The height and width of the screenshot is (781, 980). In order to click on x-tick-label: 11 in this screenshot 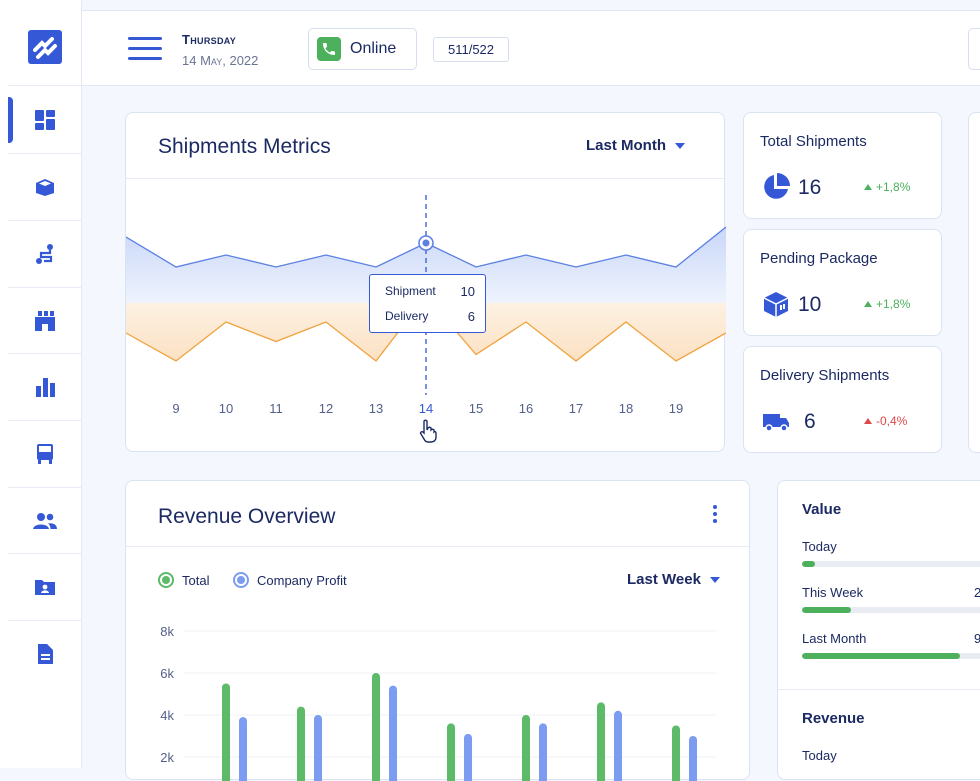, I will do `click(276, 408)`.